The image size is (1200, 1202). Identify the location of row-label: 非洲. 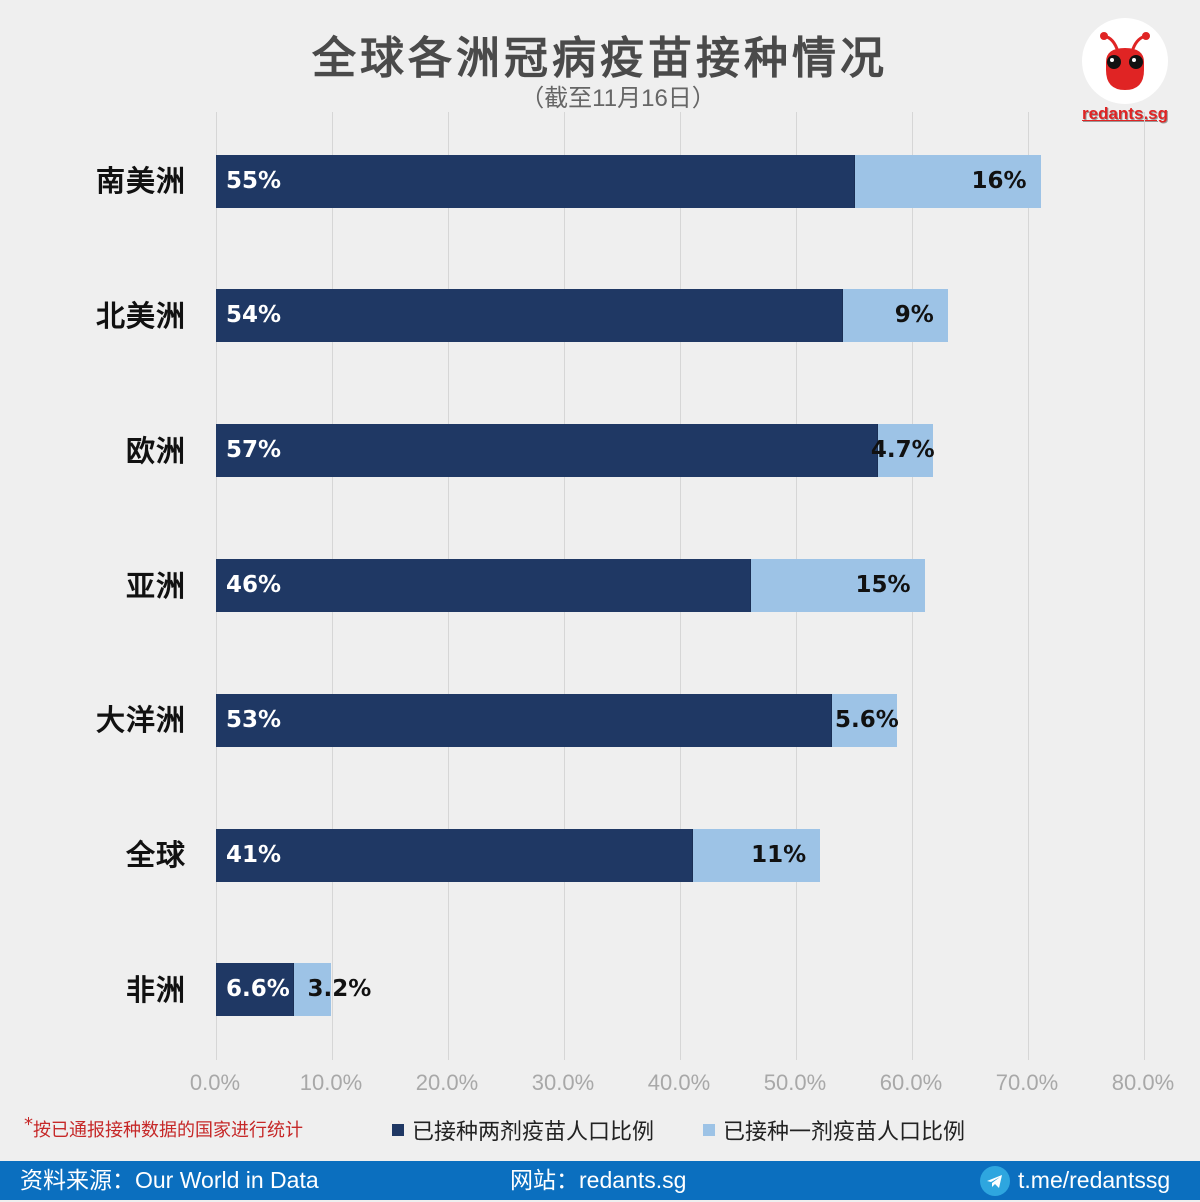
(155, 990).